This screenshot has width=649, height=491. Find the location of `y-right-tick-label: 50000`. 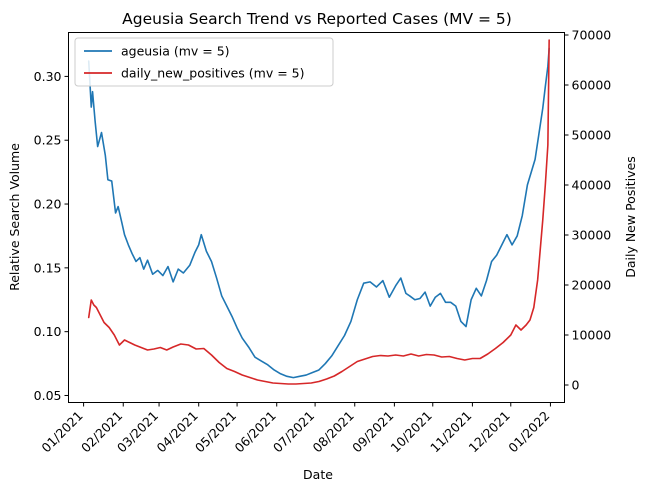

y-right-tick-label: 50000 is located at coordinates (592, 135).